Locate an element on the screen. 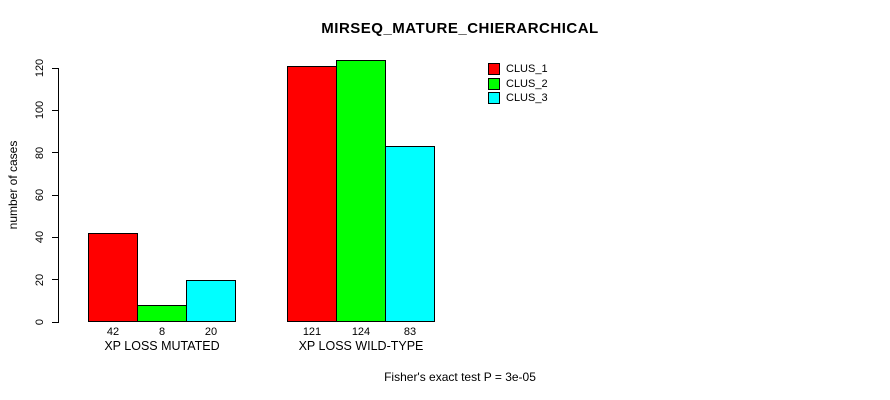 This screenshot has width=890, height=400. y-tick-label: 40 is located at coordinates (40, 237).